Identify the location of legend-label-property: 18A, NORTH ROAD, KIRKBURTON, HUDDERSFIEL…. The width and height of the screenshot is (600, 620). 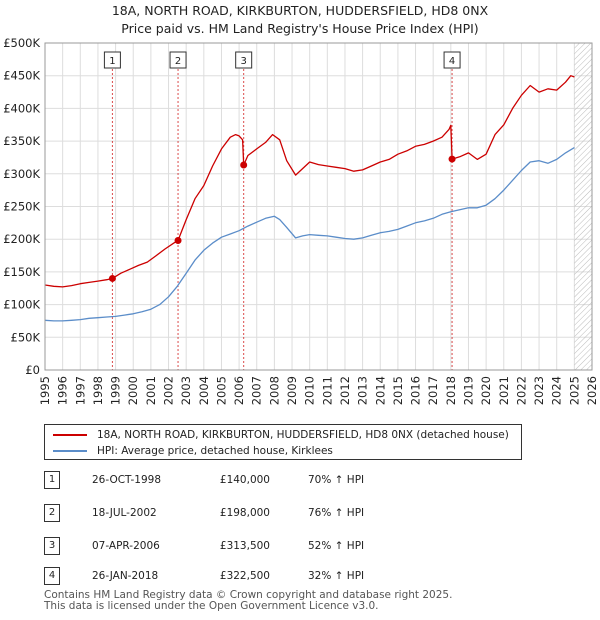
(303, 435).